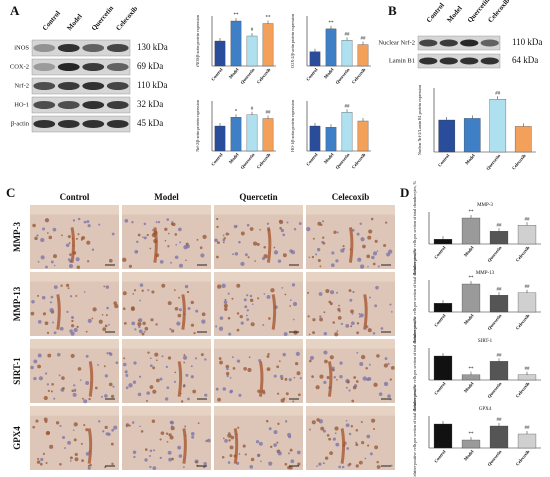 The width and height of the screenshot is (550, 477). Describe the element at coordinates (234, 73) in the screenshot. I see `x-tick-label: Model` at that location.